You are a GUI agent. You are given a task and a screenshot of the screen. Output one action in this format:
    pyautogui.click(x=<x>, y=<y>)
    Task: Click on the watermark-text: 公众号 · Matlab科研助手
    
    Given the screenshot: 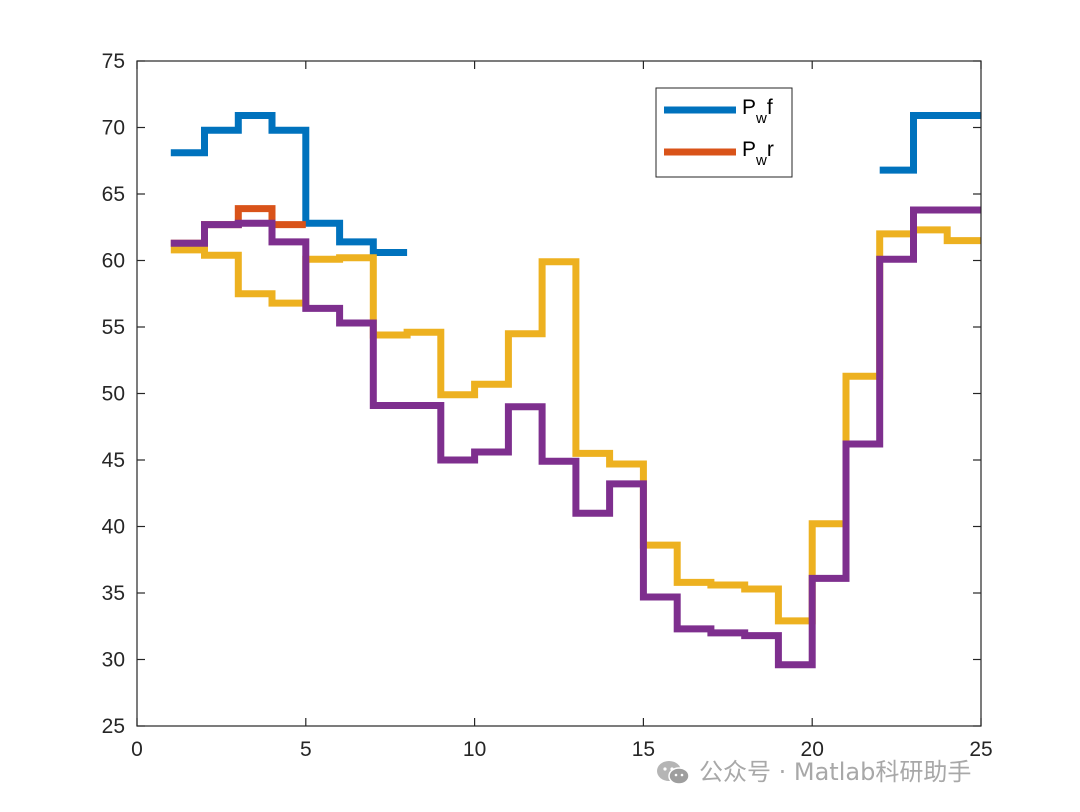 What is the action you would take?
    pyautogui.click(x=835, y=772)
    